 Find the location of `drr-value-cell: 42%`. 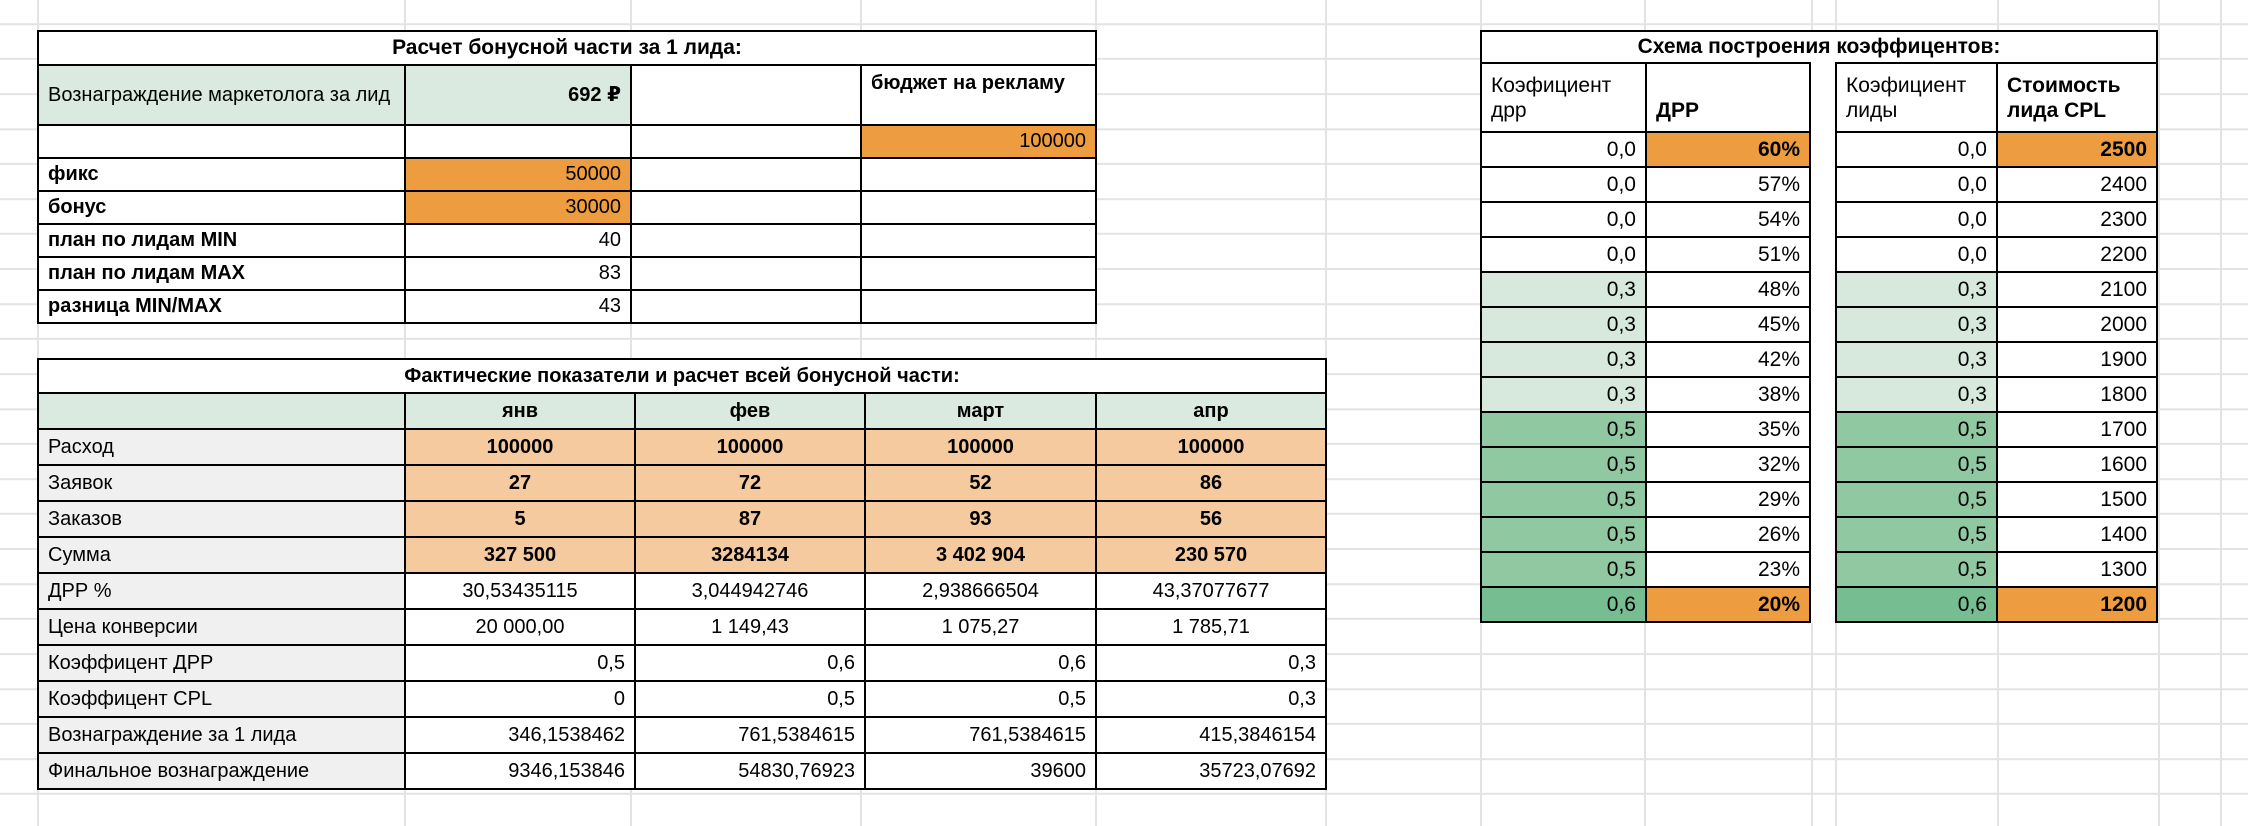

drr-value-cell: 42% is located at coordinates (1728, 359).